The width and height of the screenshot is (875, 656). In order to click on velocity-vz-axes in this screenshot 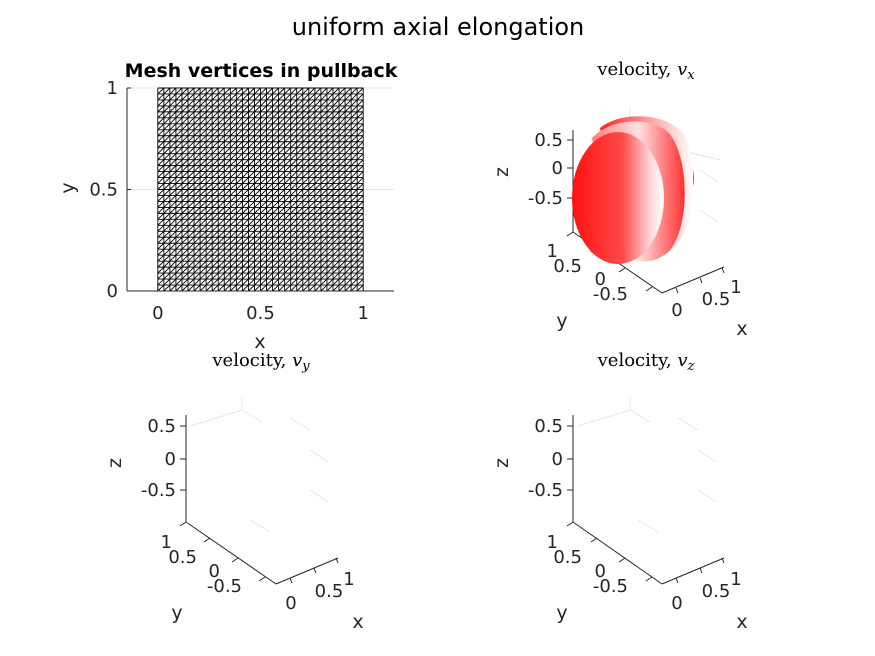, I will do `click(645, 500)`.